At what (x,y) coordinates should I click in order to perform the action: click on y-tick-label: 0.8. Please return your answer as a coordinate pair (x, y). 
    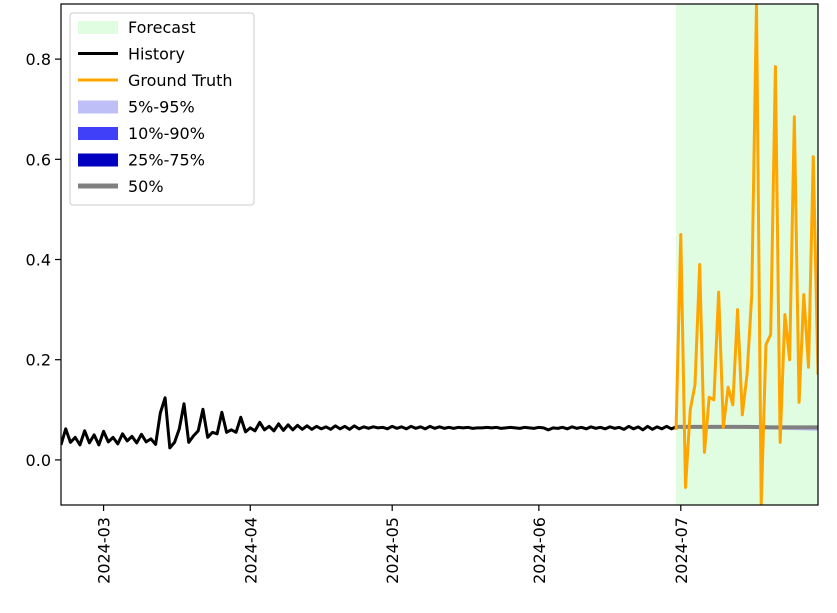
    Looking at the image, I should click on (38, 59).